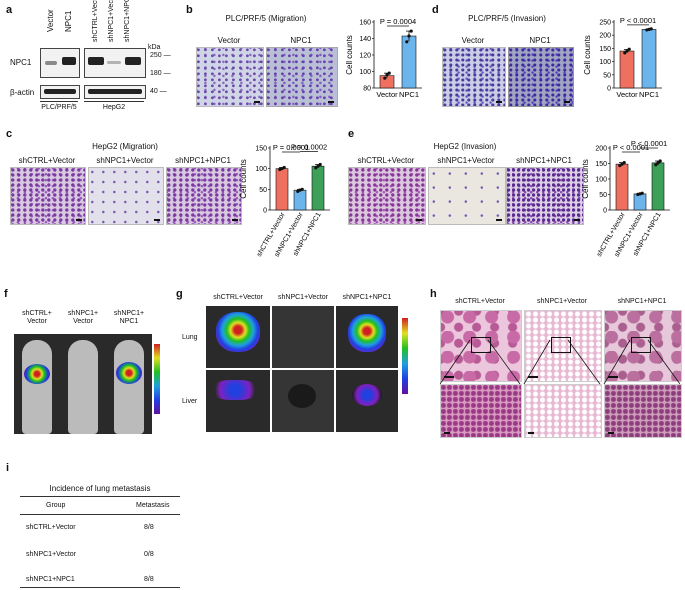 This screenshot has width=685, height=590. I want to click on kda-label: kDa, so click(154, 47).